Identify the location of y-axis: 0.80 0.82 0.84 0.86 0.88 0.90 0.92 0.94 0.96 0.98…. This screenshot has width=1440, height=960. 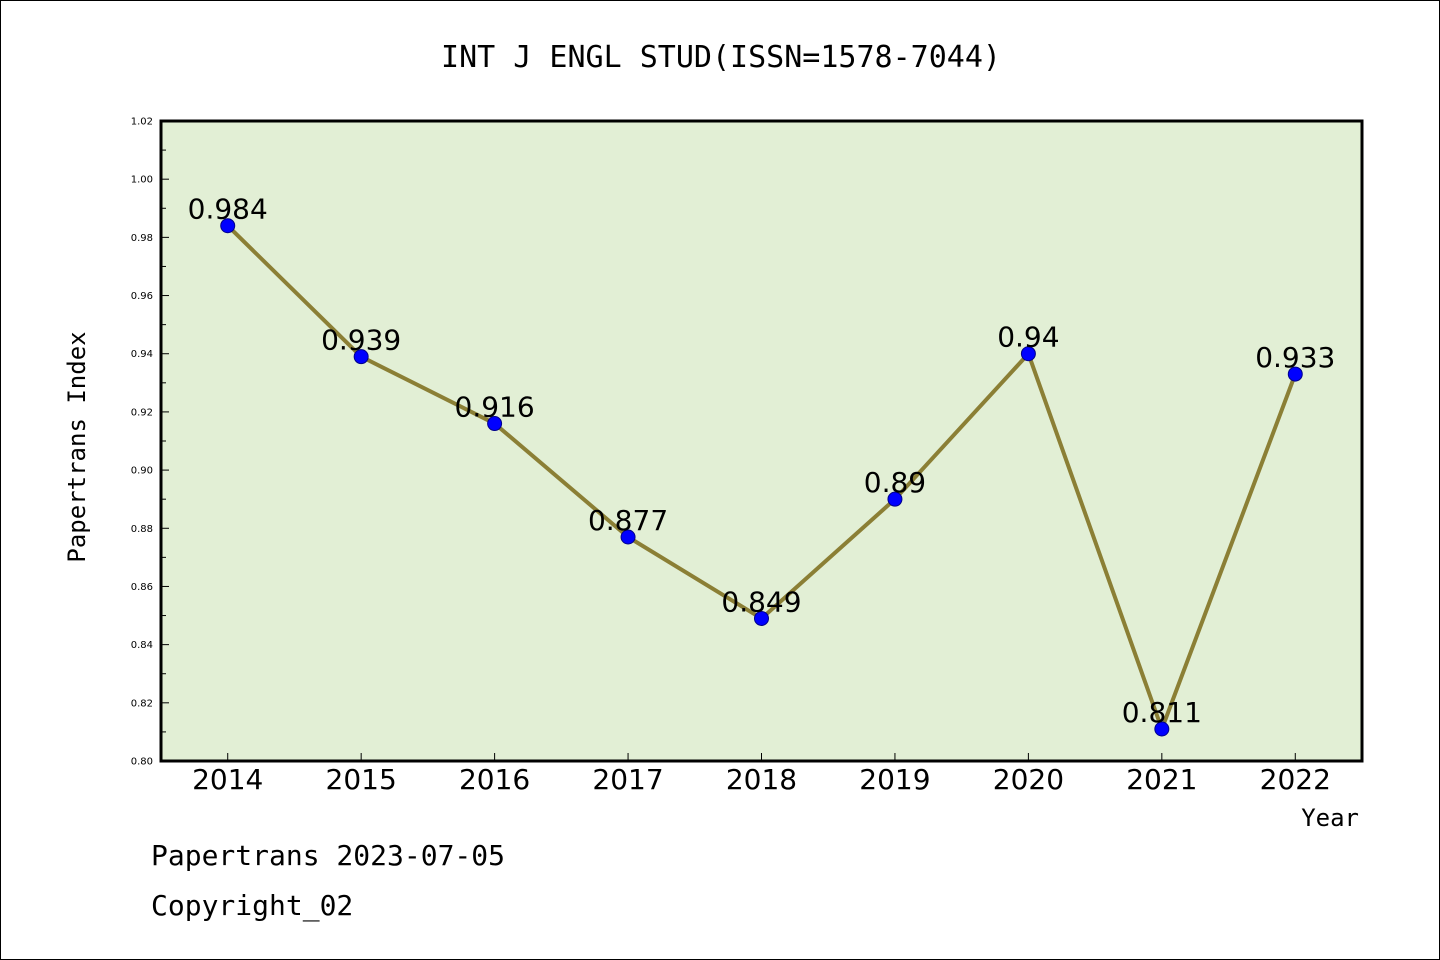
(150, 442).